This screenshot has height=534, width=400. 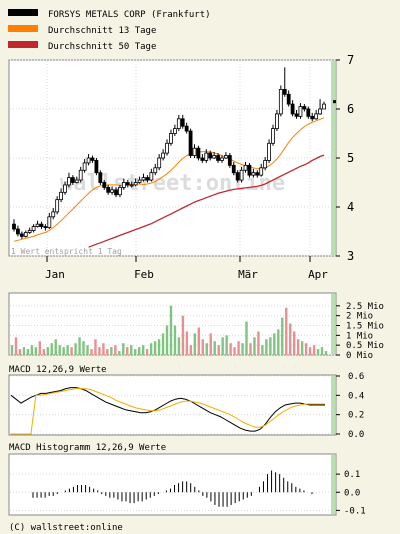 What do you see at coordinates (186, 268) in the screenshot?
I see `price-x-axis: Jan Feb Mär Apr` at bounding box center [186, 268].